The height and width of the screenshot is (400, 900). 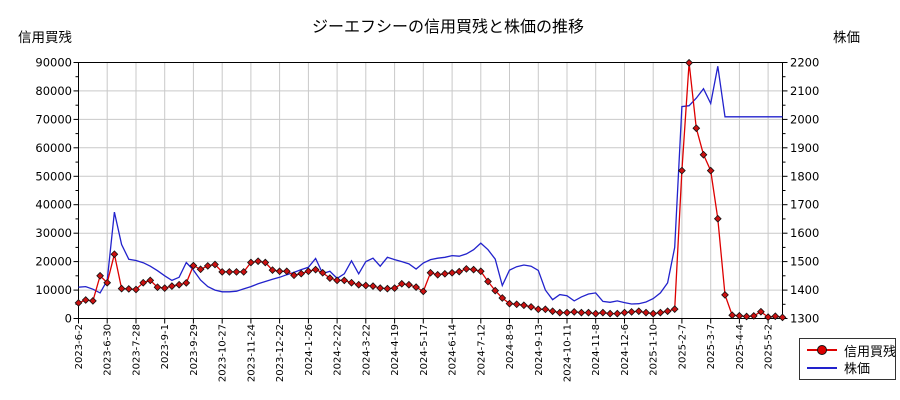 I want to click on svg-text: 2023-7-28, so click(x=137, y=350).